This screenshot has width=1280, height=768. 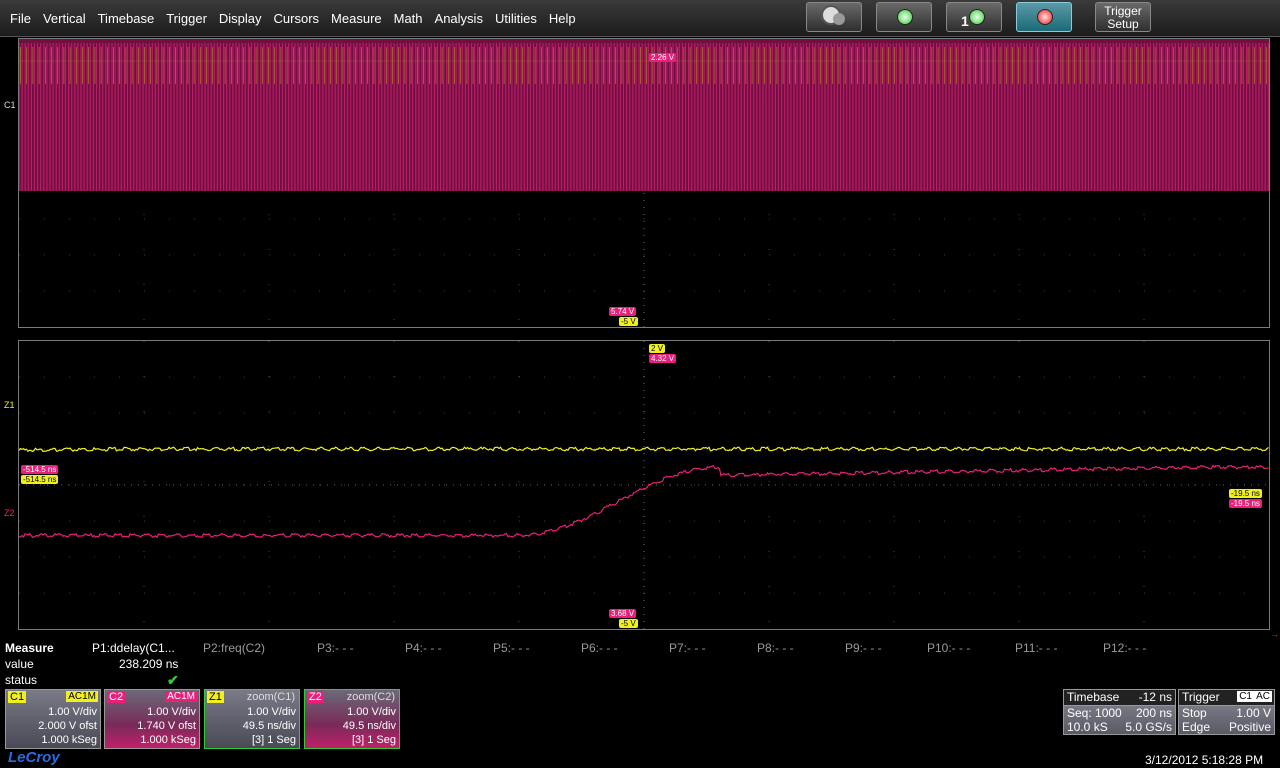 I want to click on c1-badge: C1, so click(x=17, y=697).